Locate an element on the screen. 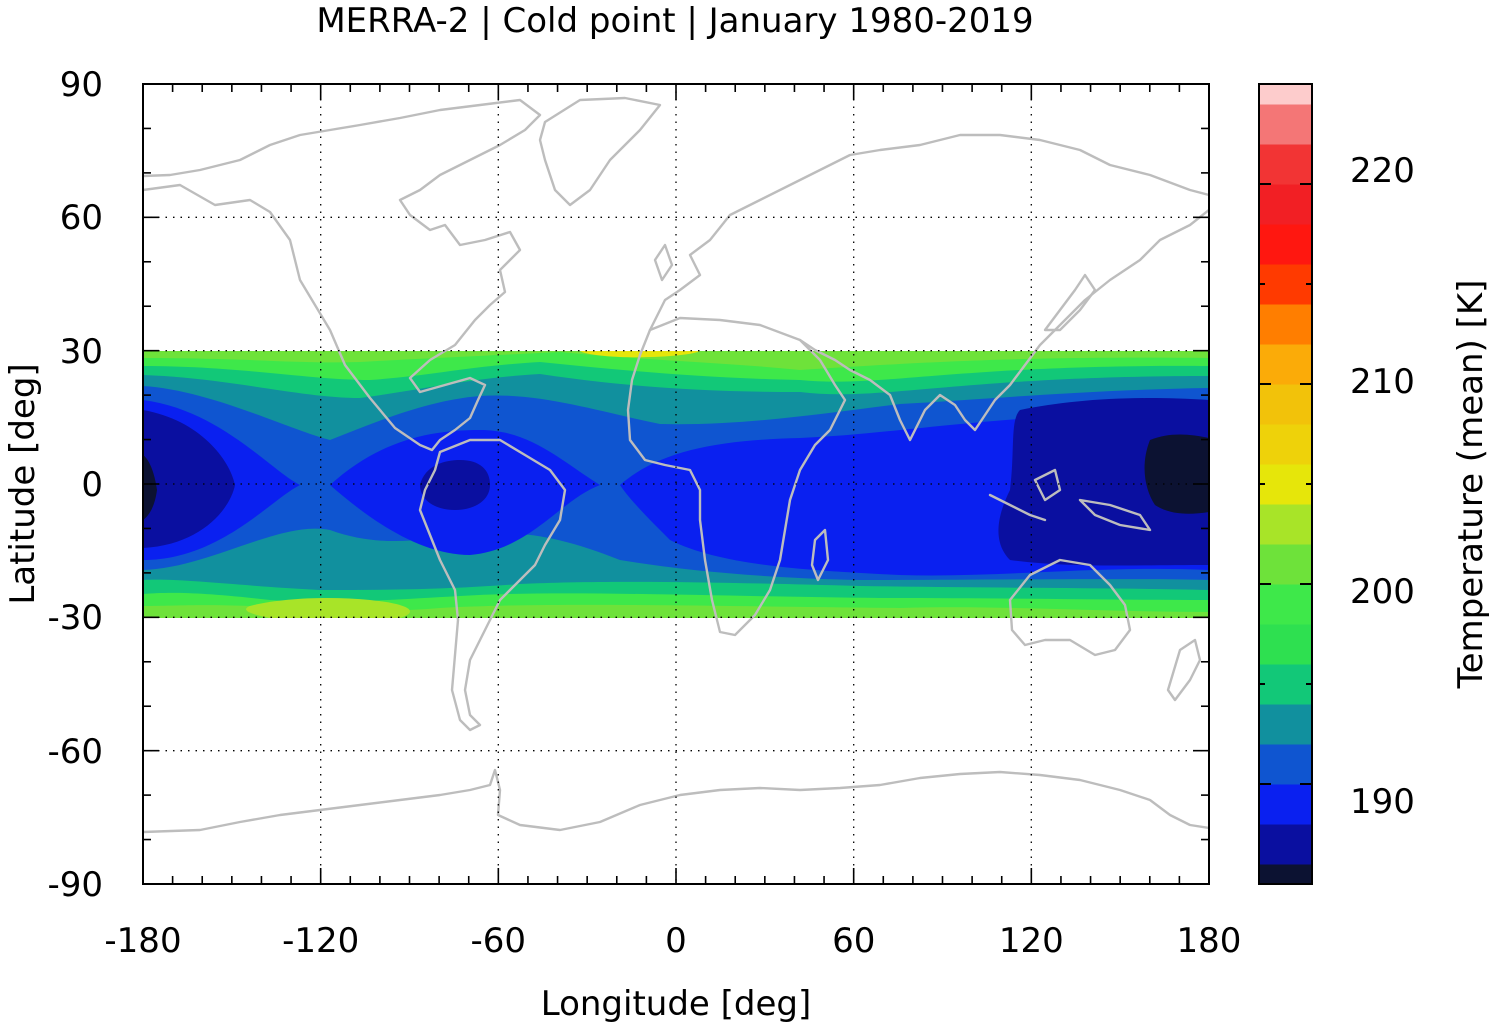 Image resolution: width=1494 pixels, height=1029 pixels. coastline-australia is located at coordinates (1070, 607).